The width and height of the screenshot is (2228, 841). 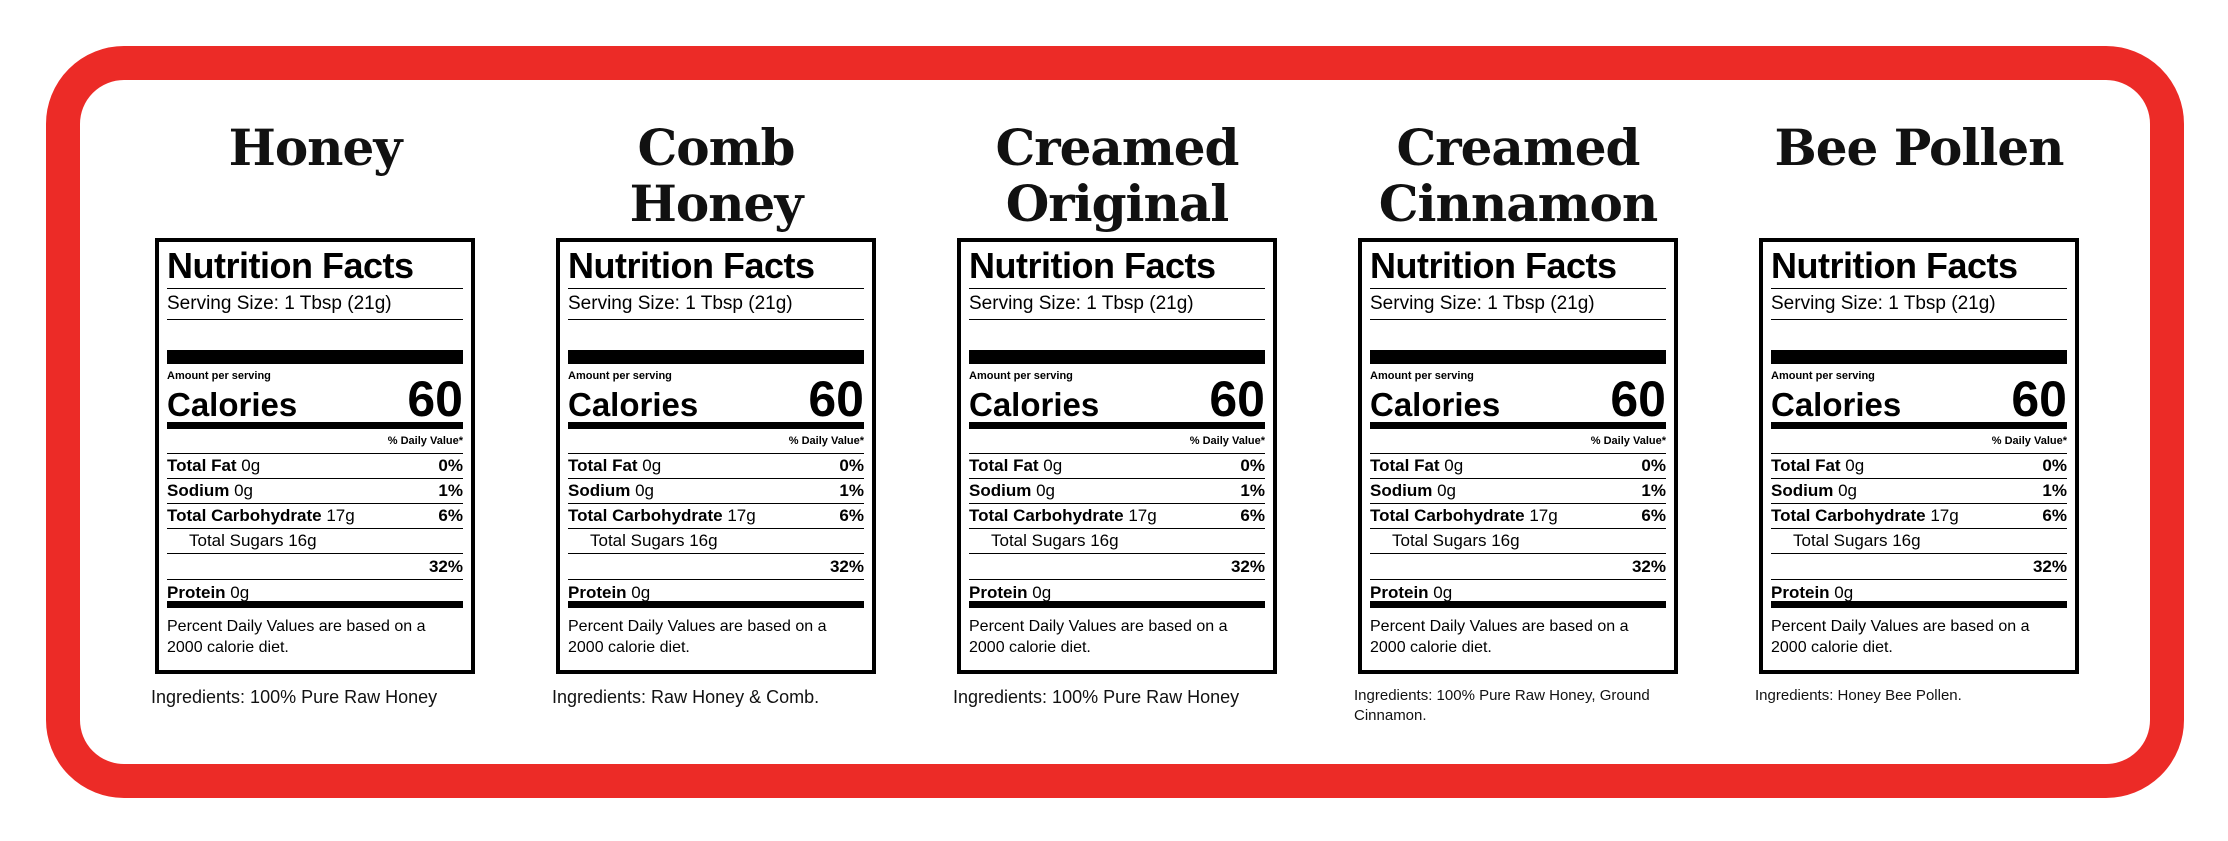 I want to click on product-title: Creamed Original, so click(x=1117, y=176).